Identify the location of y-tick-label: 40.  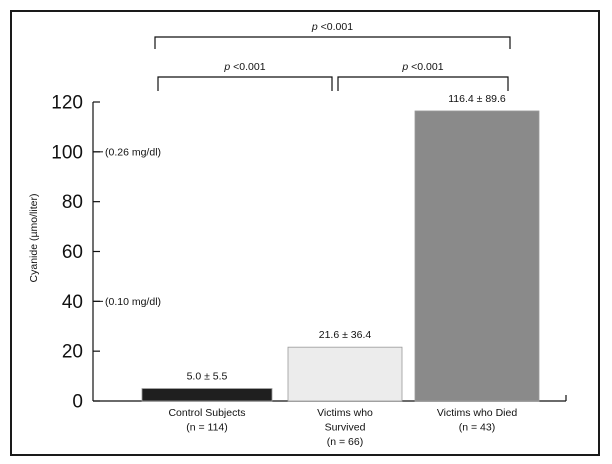
(72, 302).